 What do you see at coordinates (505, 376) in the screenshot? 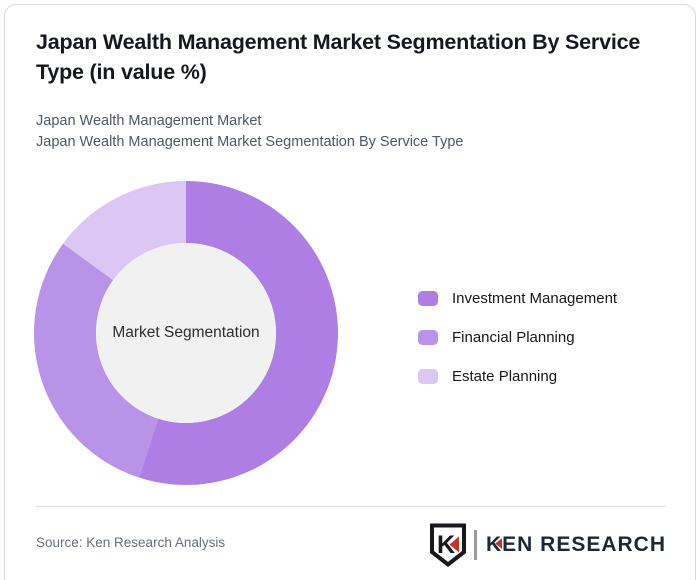
I see `legend-label: Estate Planning` at bounding box center [505, 376].